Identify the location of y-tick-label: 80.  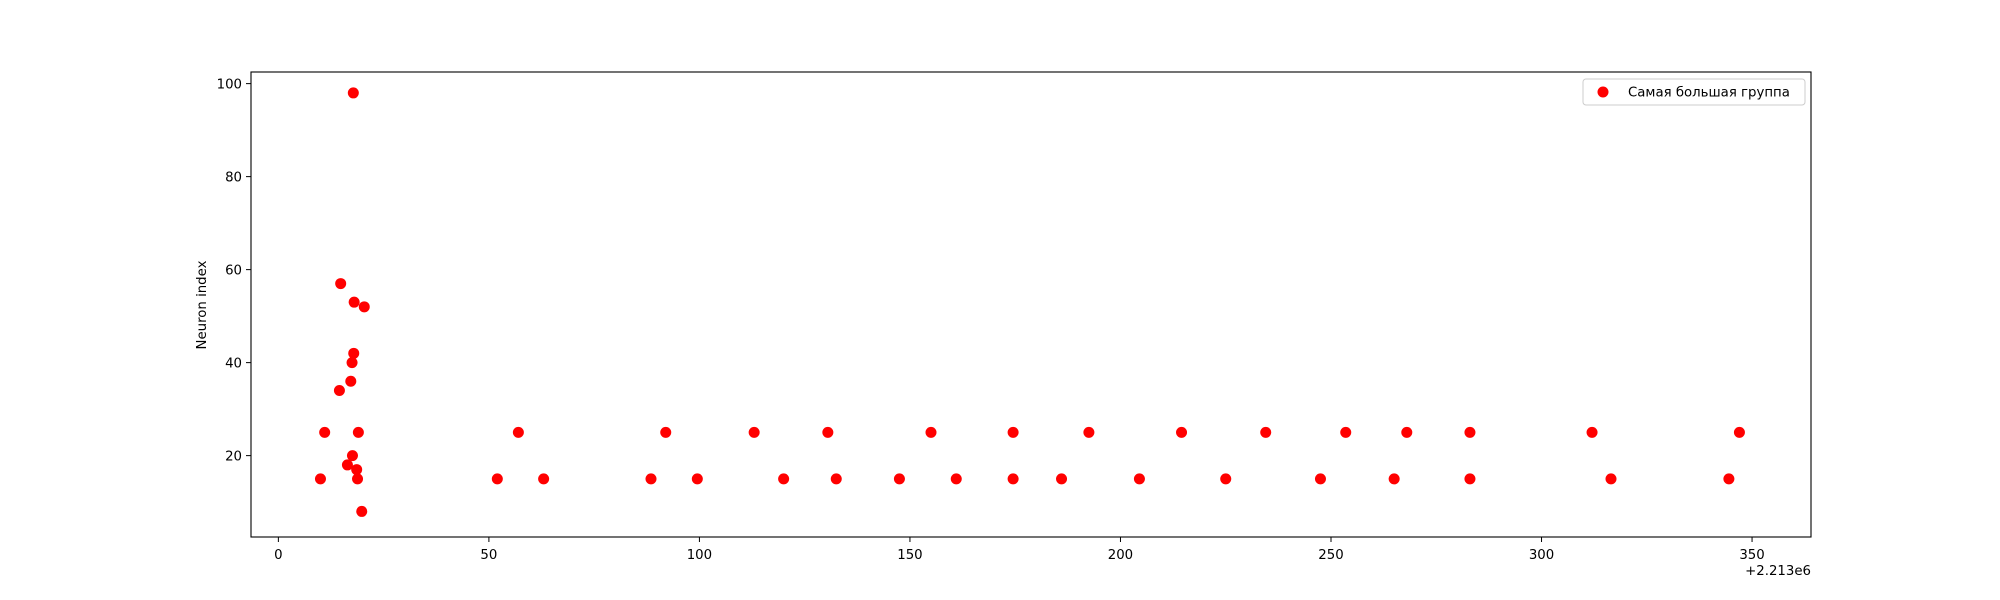
(233, 178).